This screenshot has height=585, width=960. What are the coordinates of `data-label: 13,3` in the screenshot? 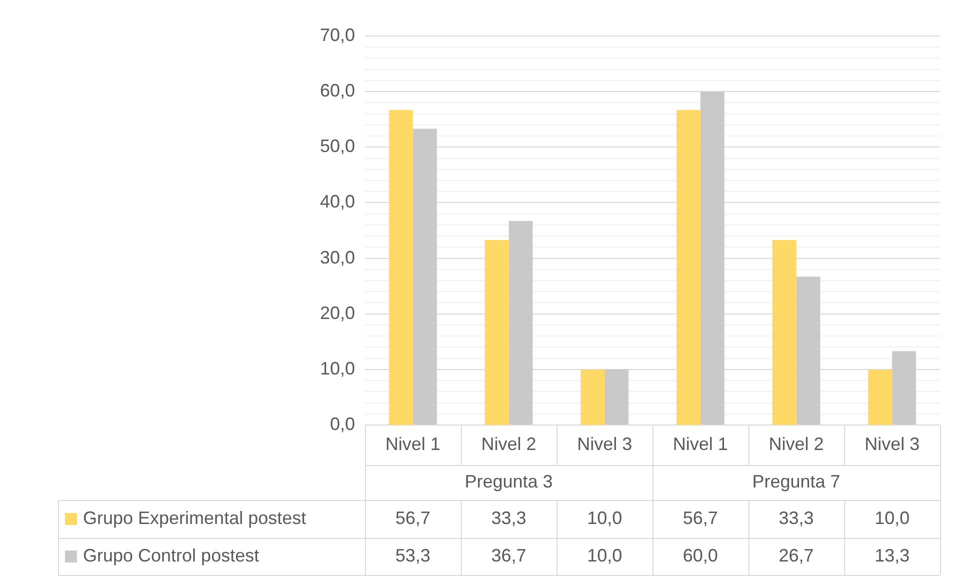 It's located at (892, 555).